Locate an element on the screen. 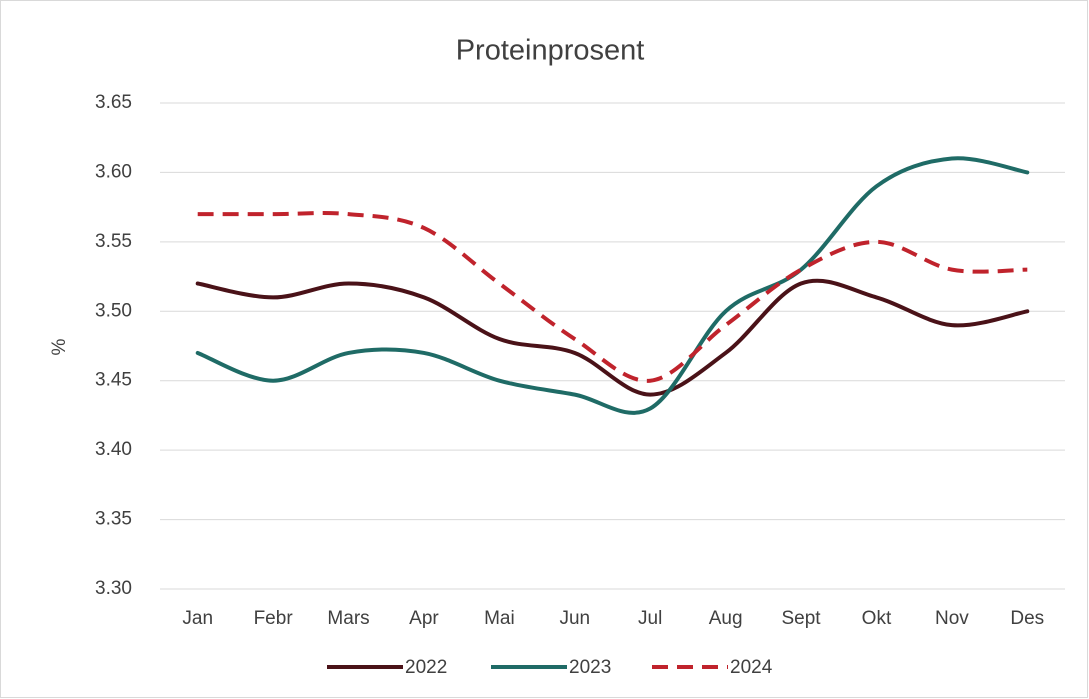 Image resolution: width=1089 pixels, height=699 pixels. series-line is located at coordinates (612, 337).